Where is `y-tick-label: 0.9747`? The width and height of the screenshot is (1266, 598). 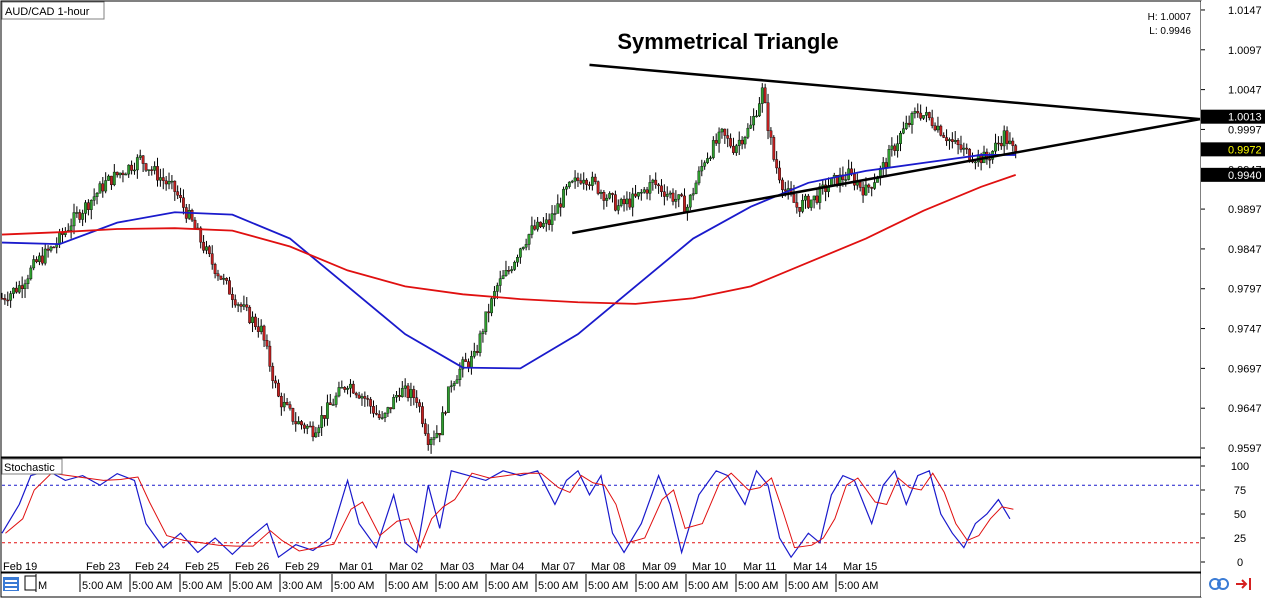
y-tick-label: 0.9747 is located at coordinates (1245, 330).